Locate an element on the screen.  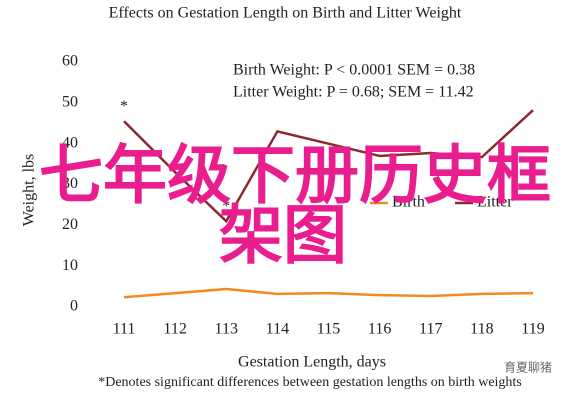
legend: Birth Litter is located at coordinates (441, 202).